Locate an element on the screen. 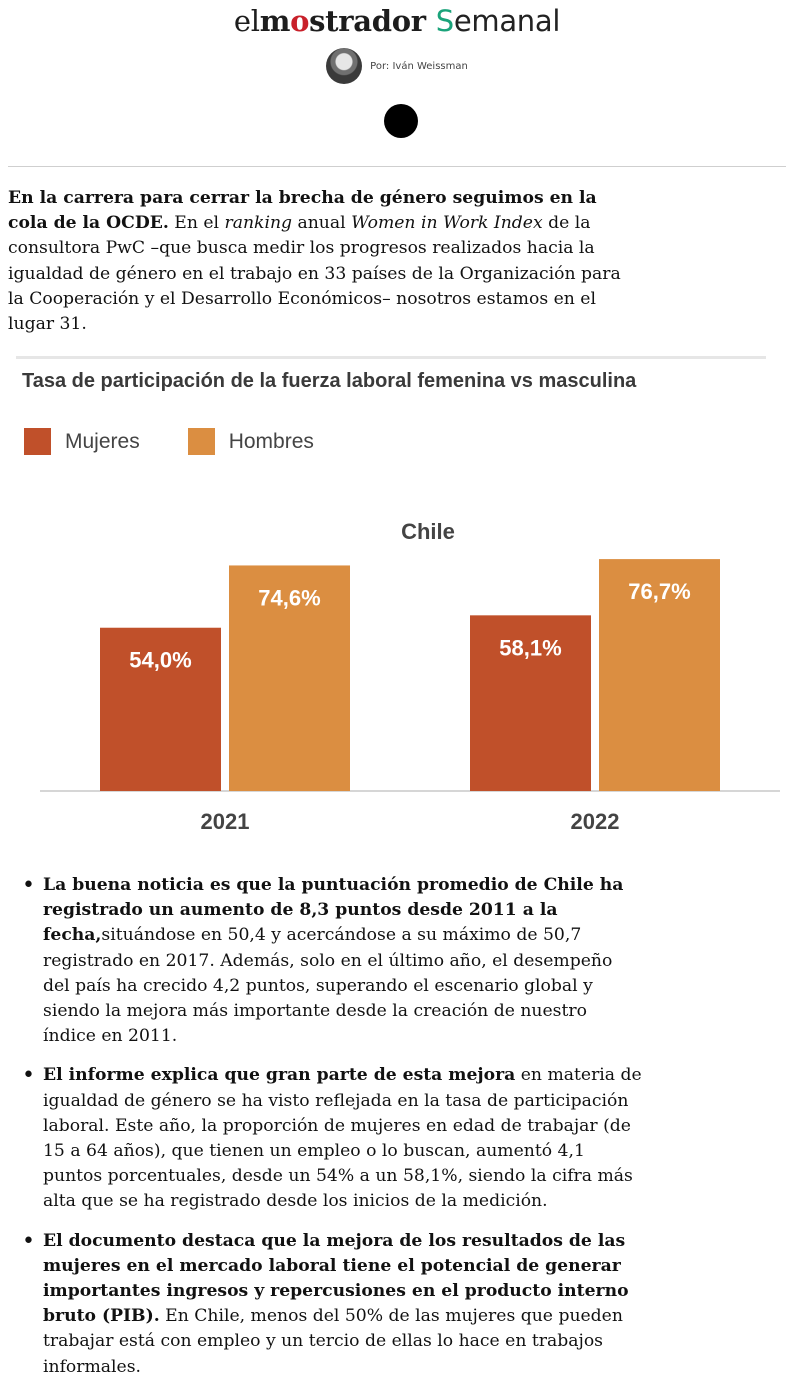  legend-item-hombres: Hombres is located at coordinates (250, 441).